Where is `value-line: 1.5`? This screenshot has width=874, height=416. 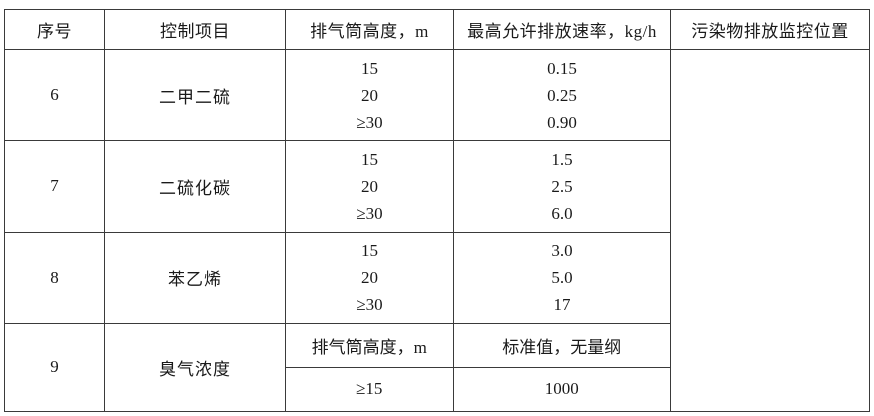 value-line: 1.5 is located at coordinates (562, 159).